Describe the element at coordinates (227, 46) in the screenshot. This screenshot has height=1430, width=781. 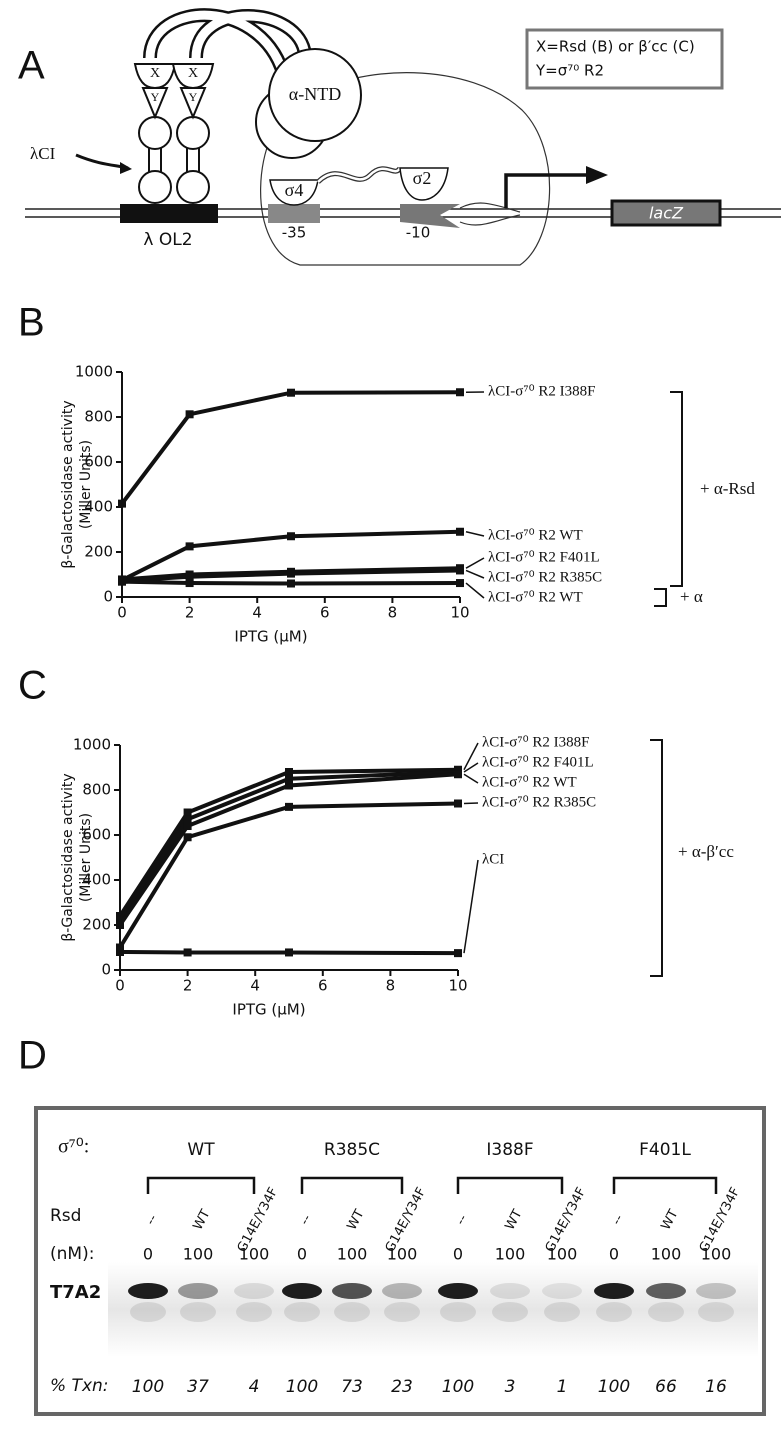
I see `tether` at that location.